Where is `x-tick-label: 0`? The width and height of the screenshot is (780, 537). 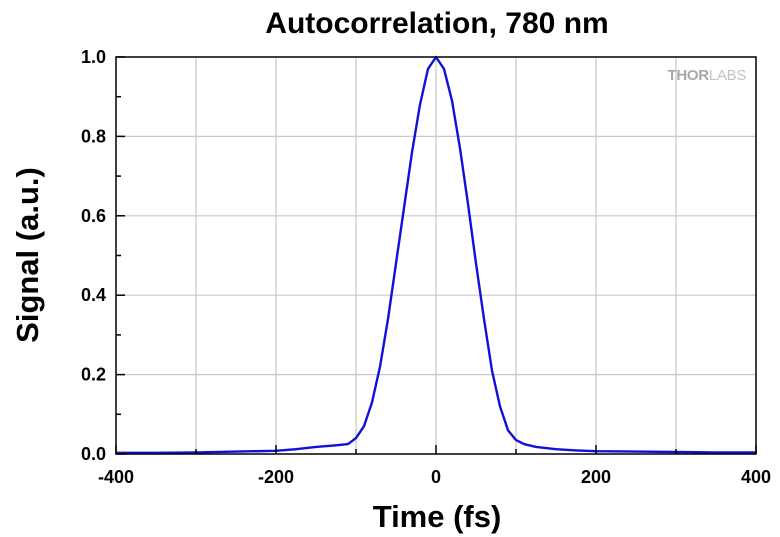 x-tick-label: 0 is located at coordinates (436, 477).